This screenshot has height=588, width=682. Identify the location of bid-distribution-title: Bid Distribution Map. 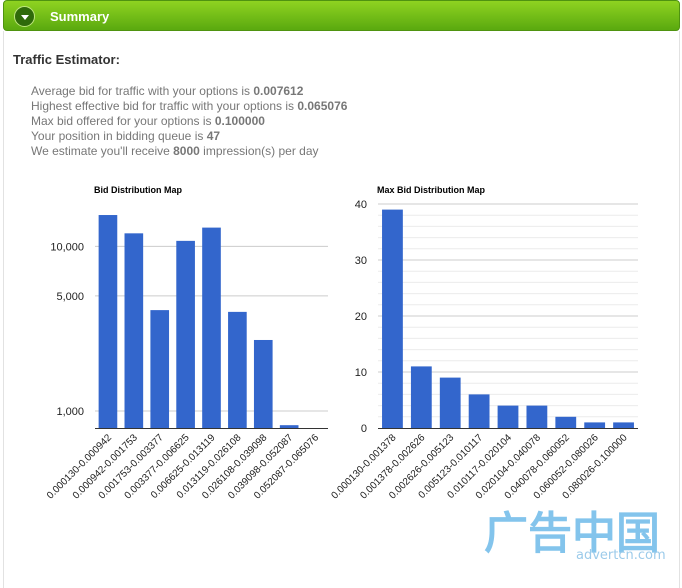
(138, 190).